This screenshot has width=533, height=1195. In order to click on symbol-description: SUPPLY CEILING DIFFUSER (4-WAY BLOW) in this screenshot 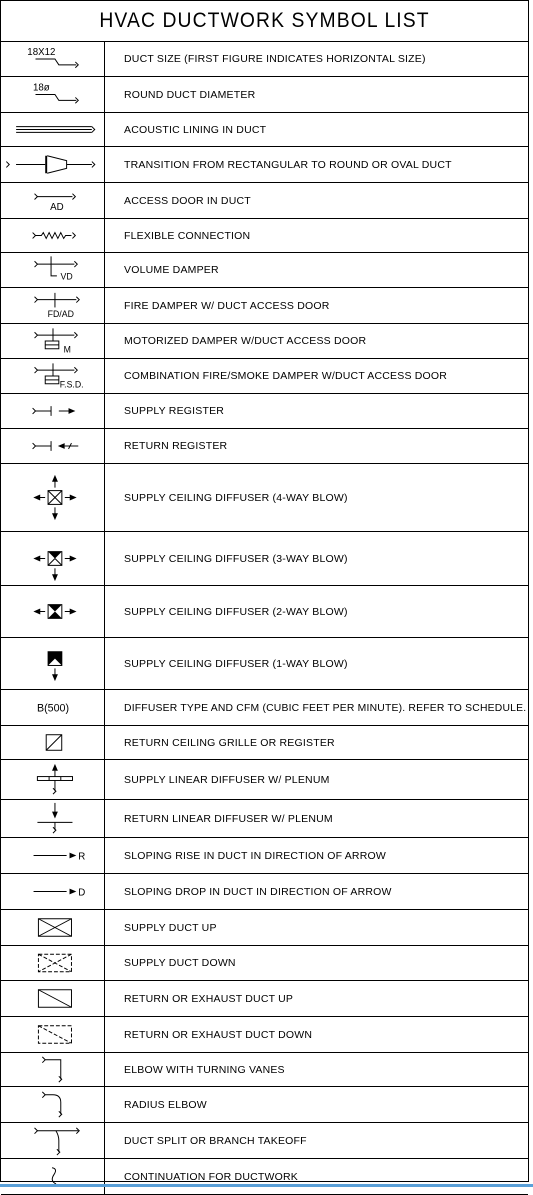, I will do `click(236, 497)`.